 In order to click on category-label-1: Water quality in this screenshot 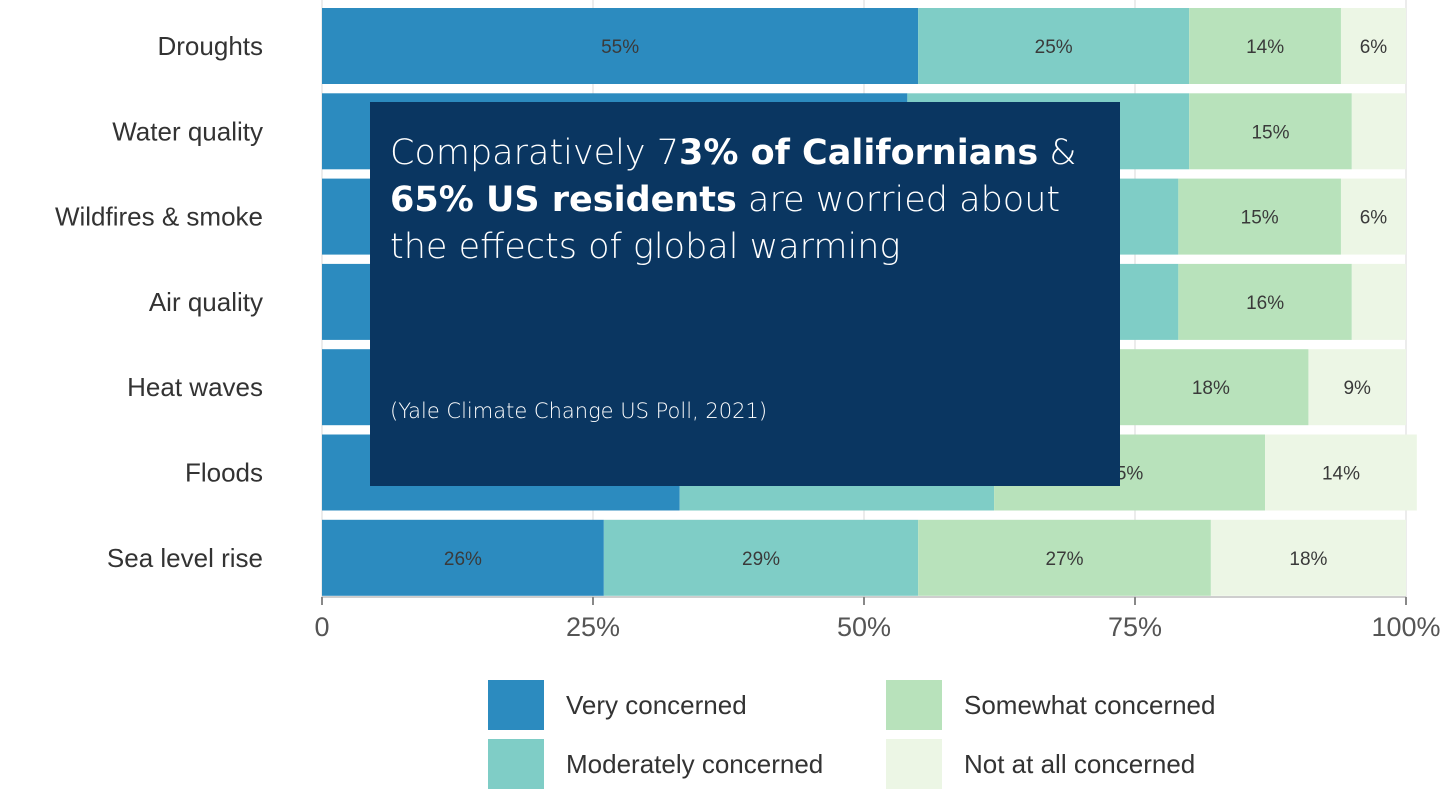, I will do `click(187, 131)`.